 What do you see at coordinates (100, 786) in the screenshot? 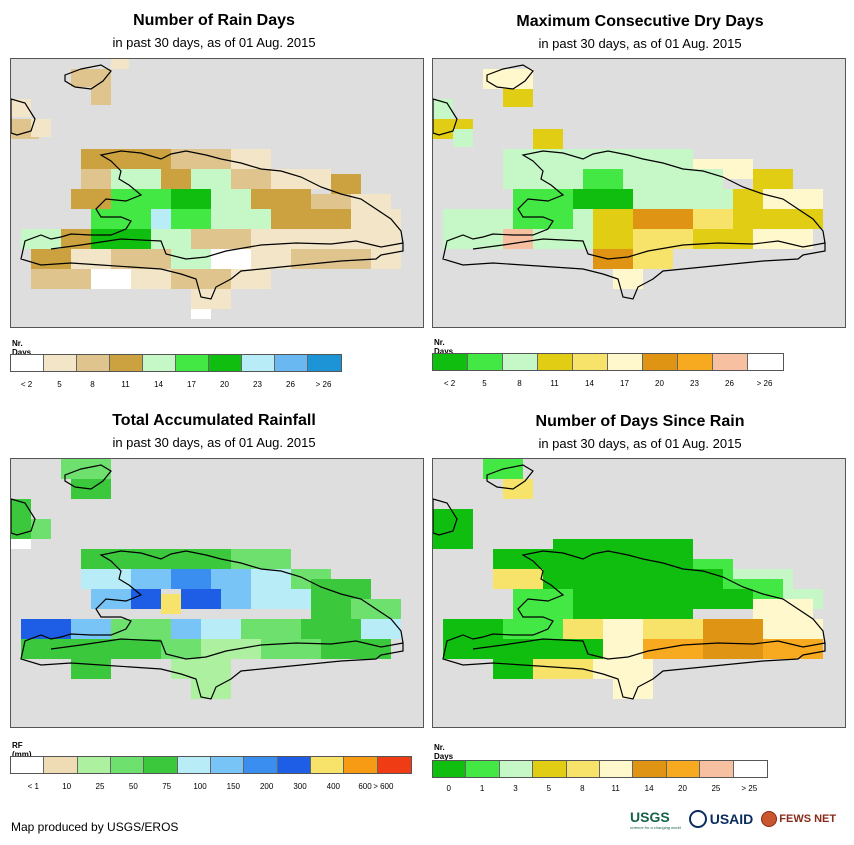
I see `legend-tick-label: 25` at bounding box center [100, 786].